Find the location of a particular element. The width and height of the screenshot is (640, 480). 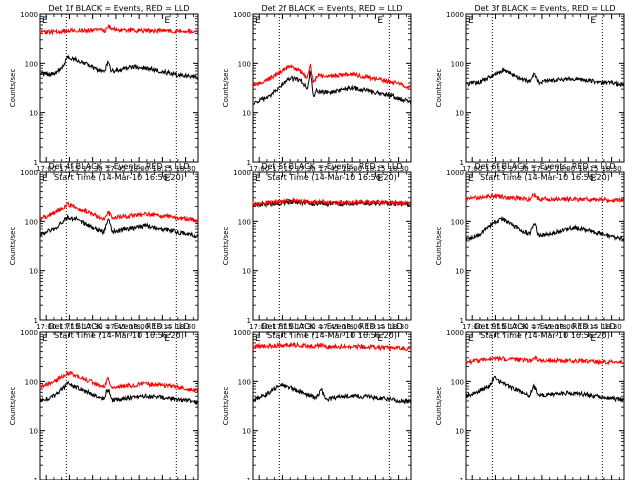

plot-title: Det 7f BLACK = Events, RED = LLD is located at coordinates (118, 326).